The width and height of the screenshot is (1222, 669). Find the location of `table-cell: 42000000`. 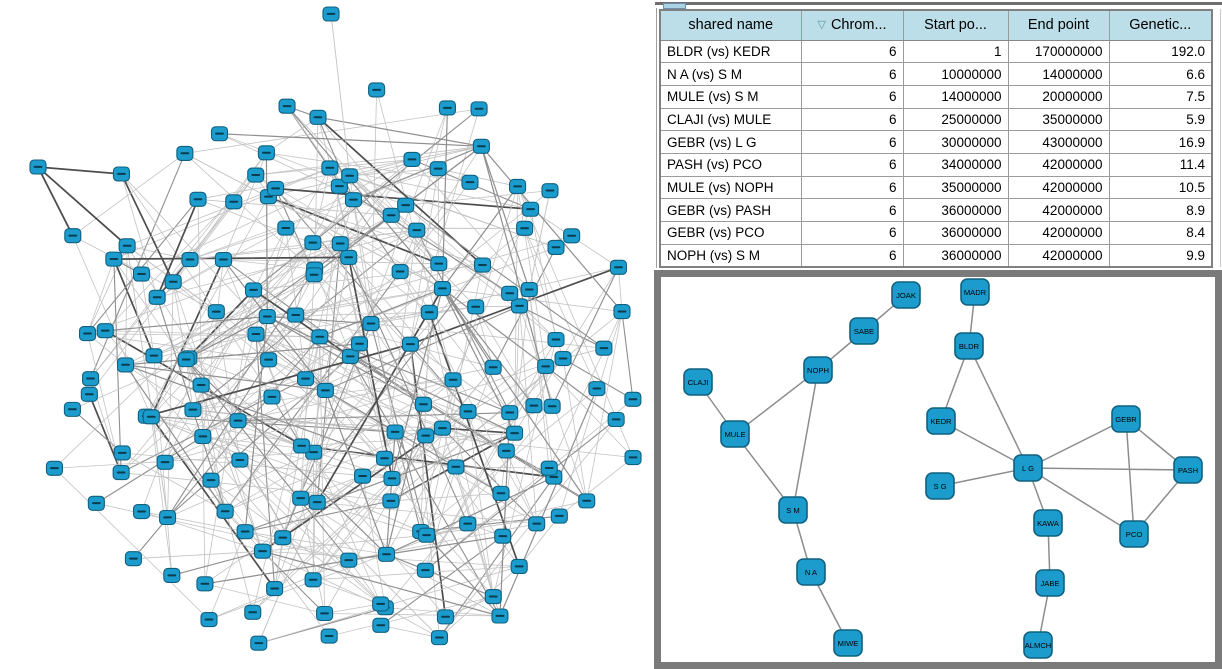

table-cell: 42000000 is located at coordinates (1058, 187).